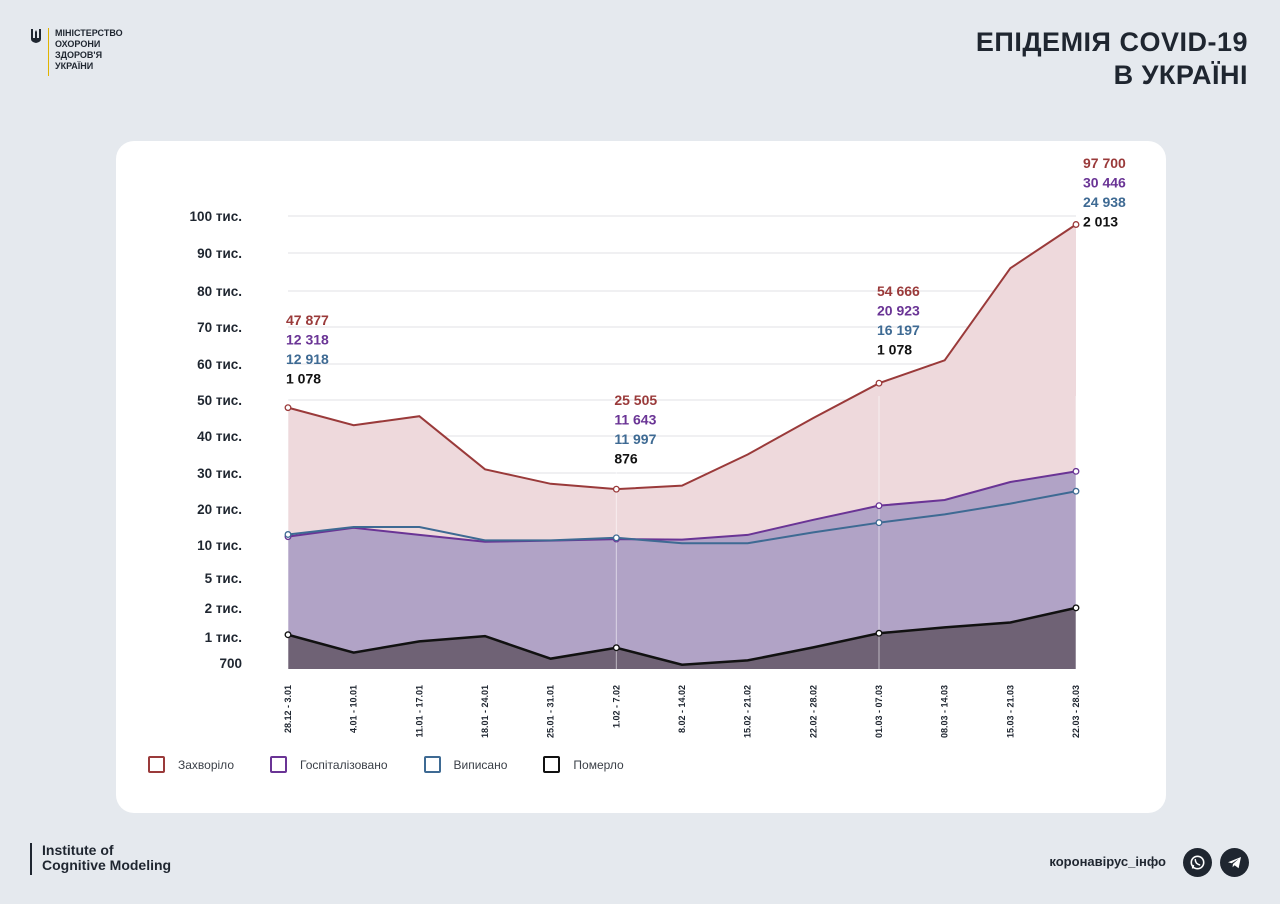 The width and height of the screenshot is (1280, 904). What do you see at coordinates (36, 36) in the screenshot?
I see `trident-icon` at bounding box center [36, 36].